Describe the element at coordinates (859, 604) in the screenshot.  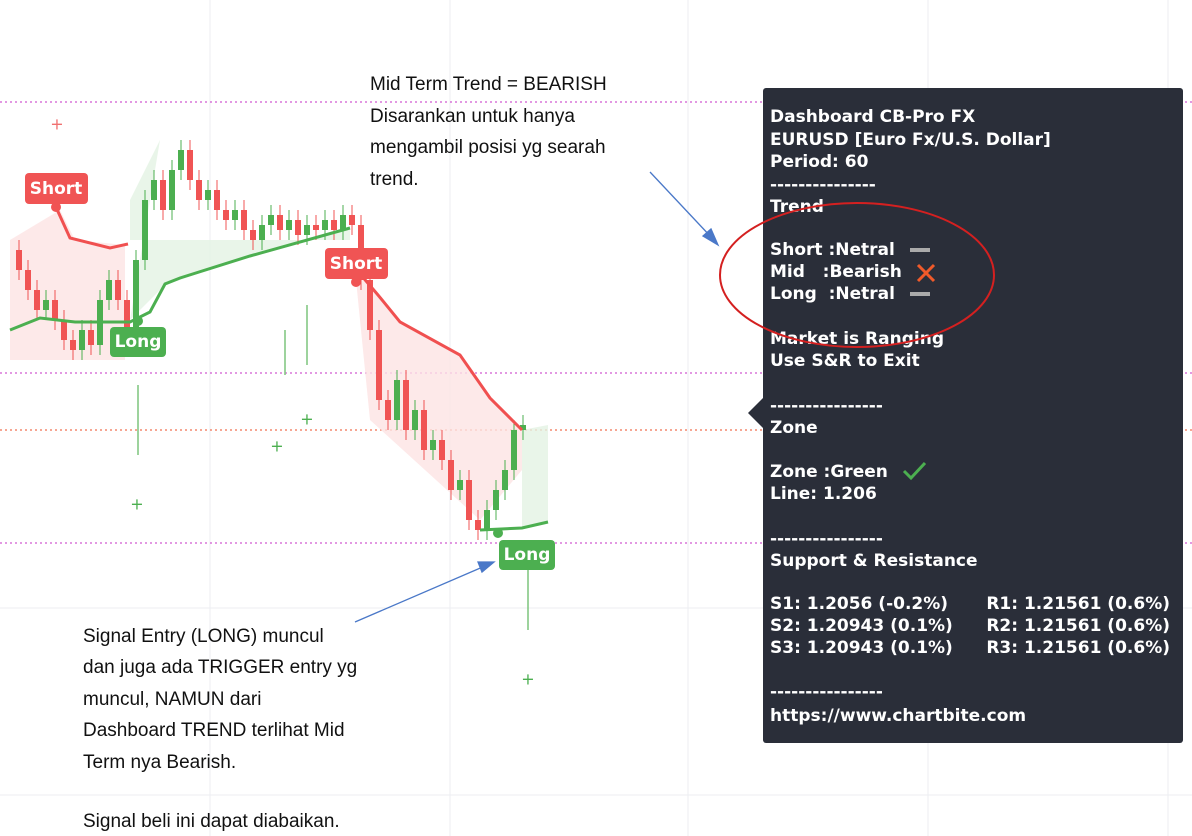
I see `support: S1: 1.2056 (-0.2%)` at that location.